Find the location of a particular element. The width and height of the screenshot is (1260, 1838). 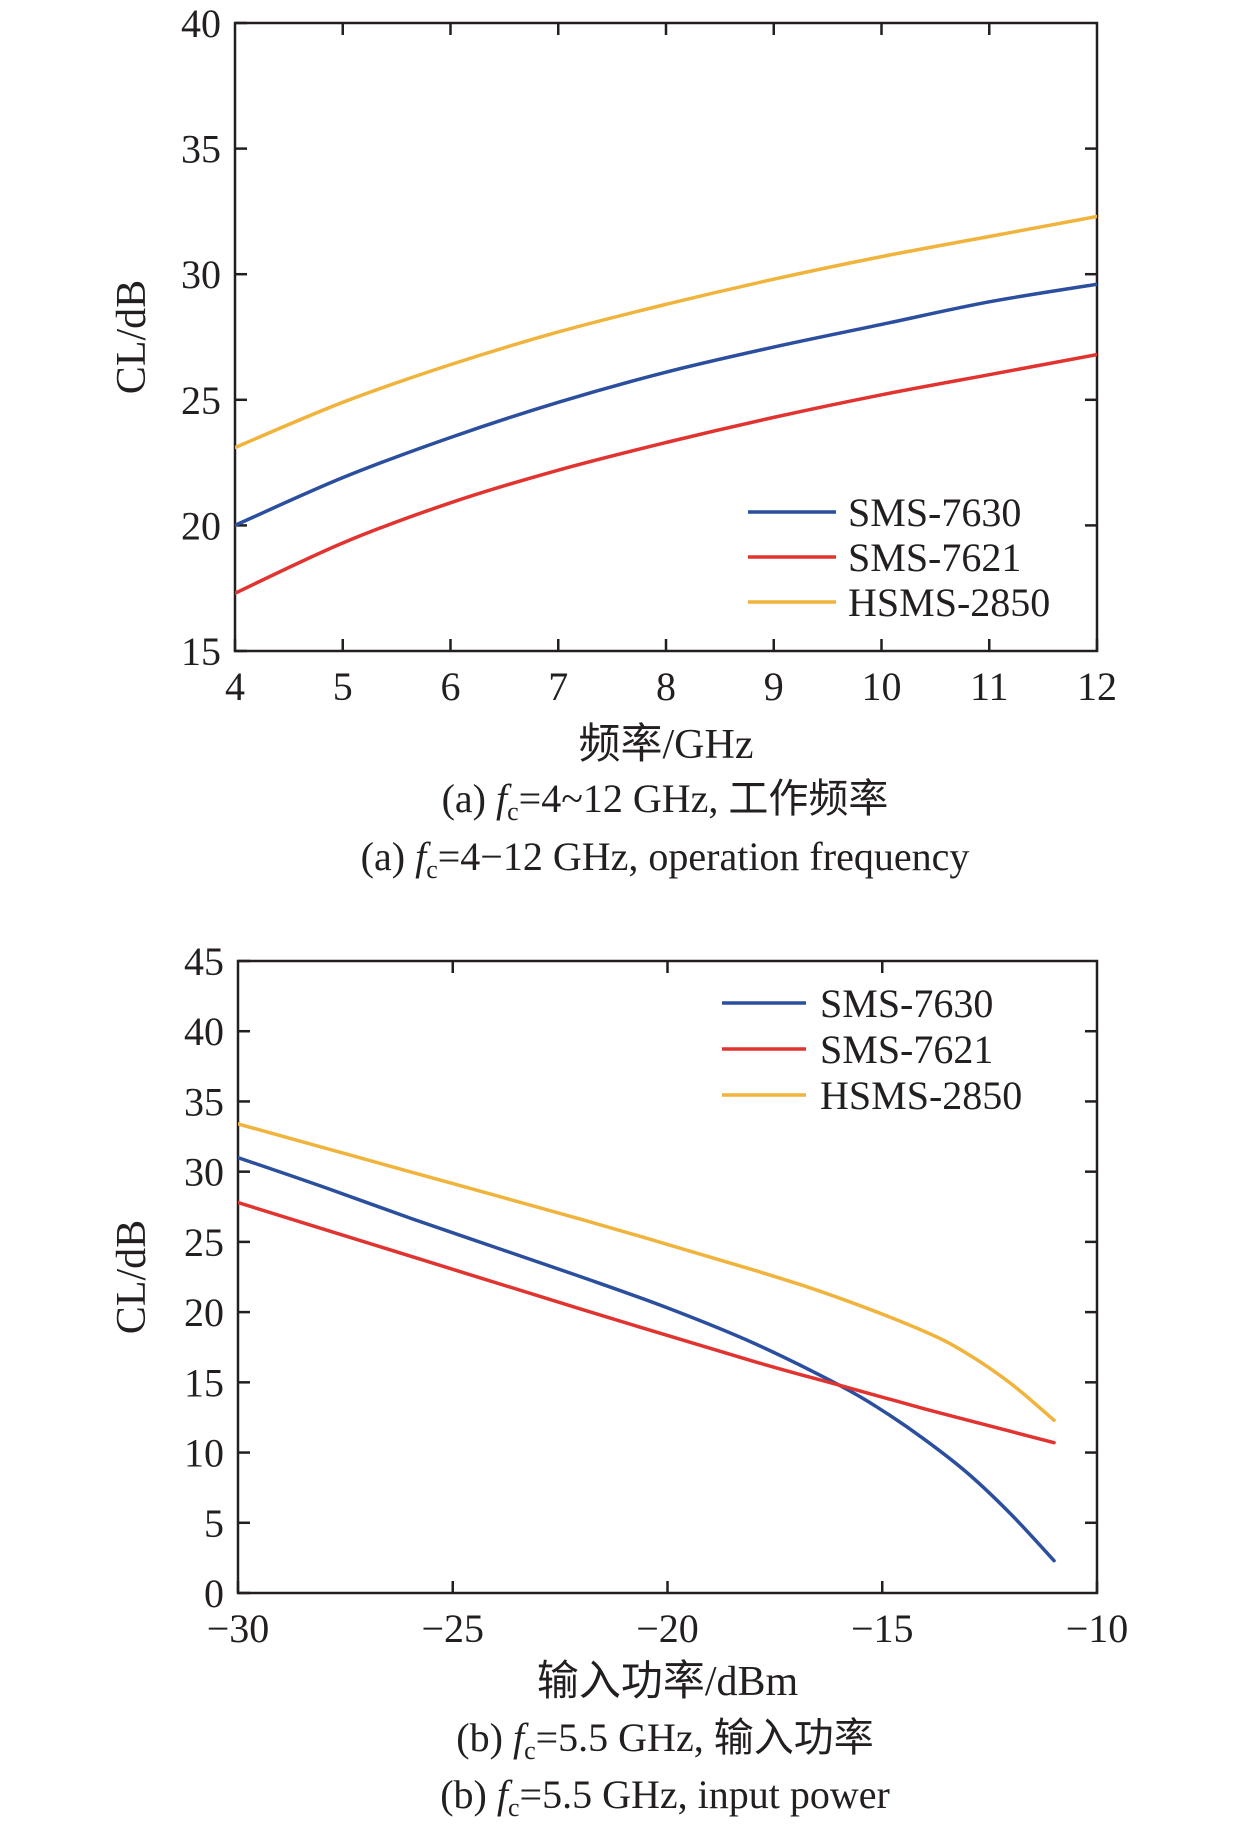

caption-cn: (a) fc=4~12 GHz, 工作频率 is located at coordinates (665, 801).